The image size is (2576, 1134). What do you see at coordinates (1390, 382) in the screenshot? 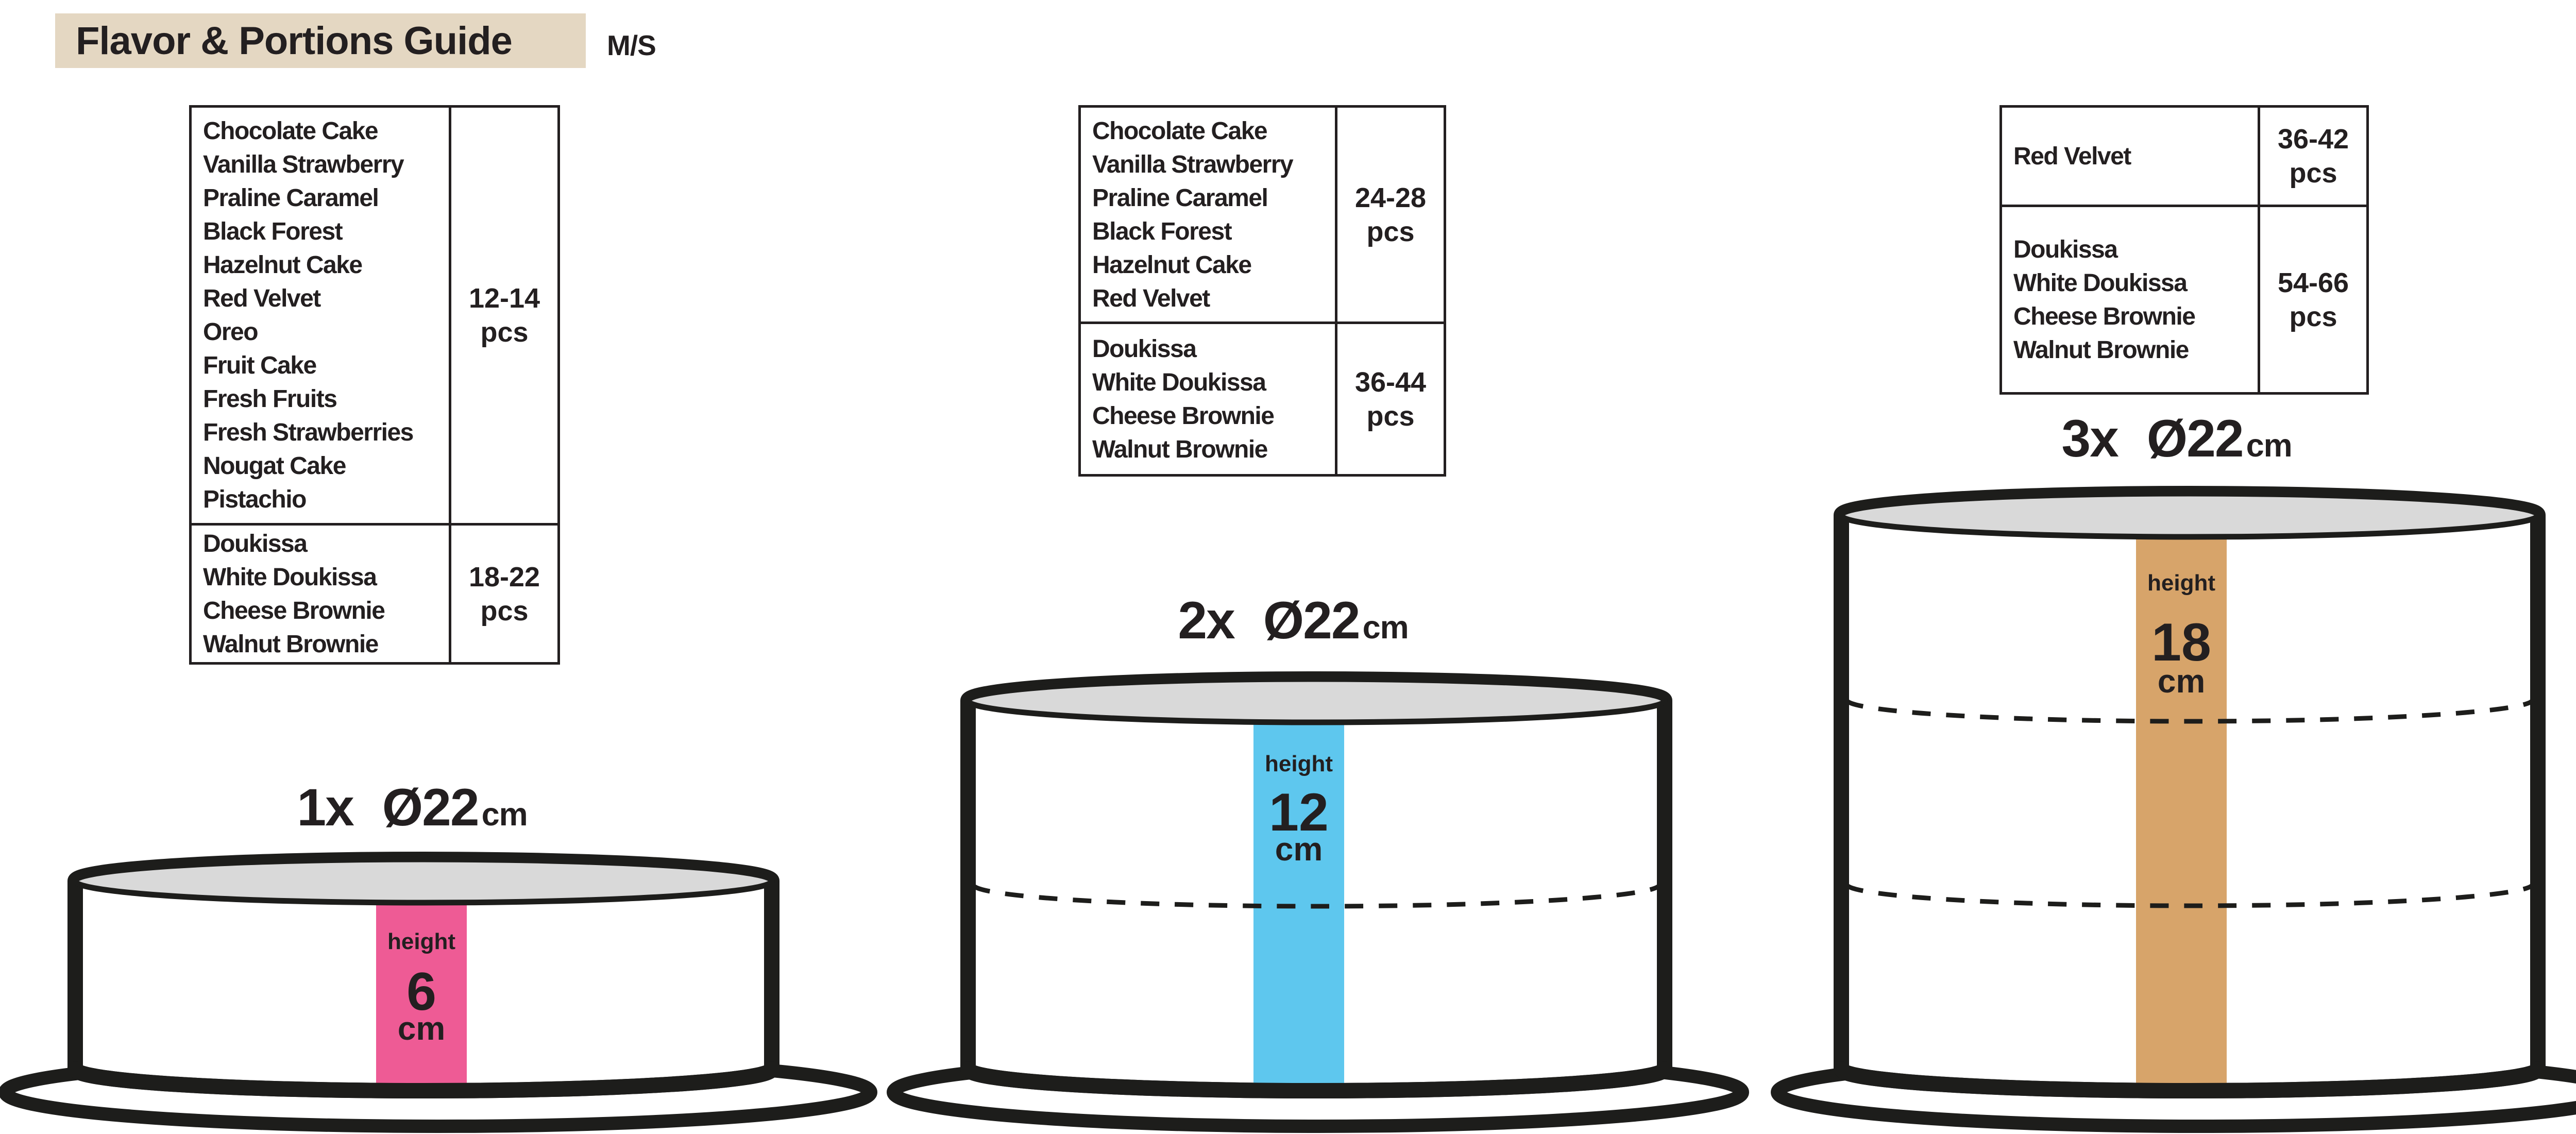
I see `portions-range: 36-44` at bounding box center [1390, 382].